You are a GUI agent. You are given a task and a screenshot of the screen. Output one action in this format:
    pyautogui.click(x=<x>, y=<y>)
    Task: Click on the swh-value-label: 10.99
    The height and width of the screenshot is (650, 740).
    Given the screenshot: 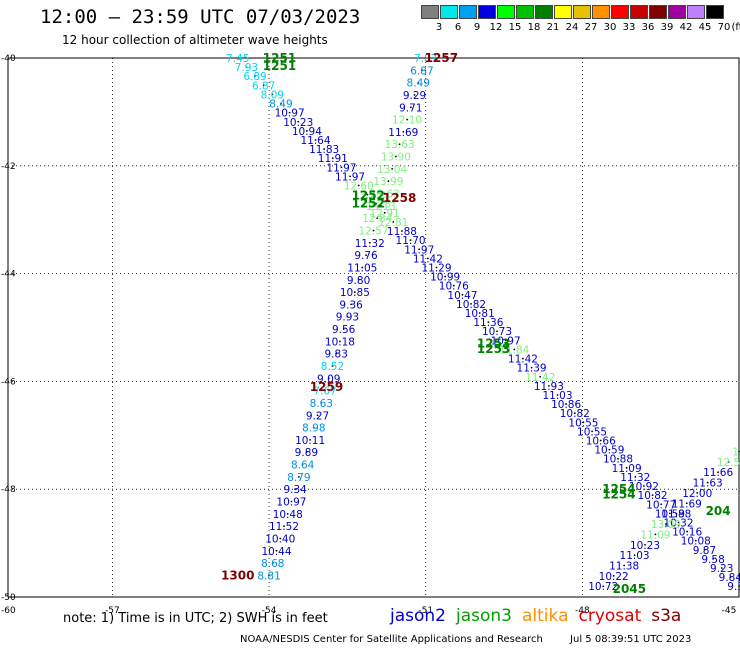 What is the action you would take?
    pyautogui.click(x=445, y=278)
    